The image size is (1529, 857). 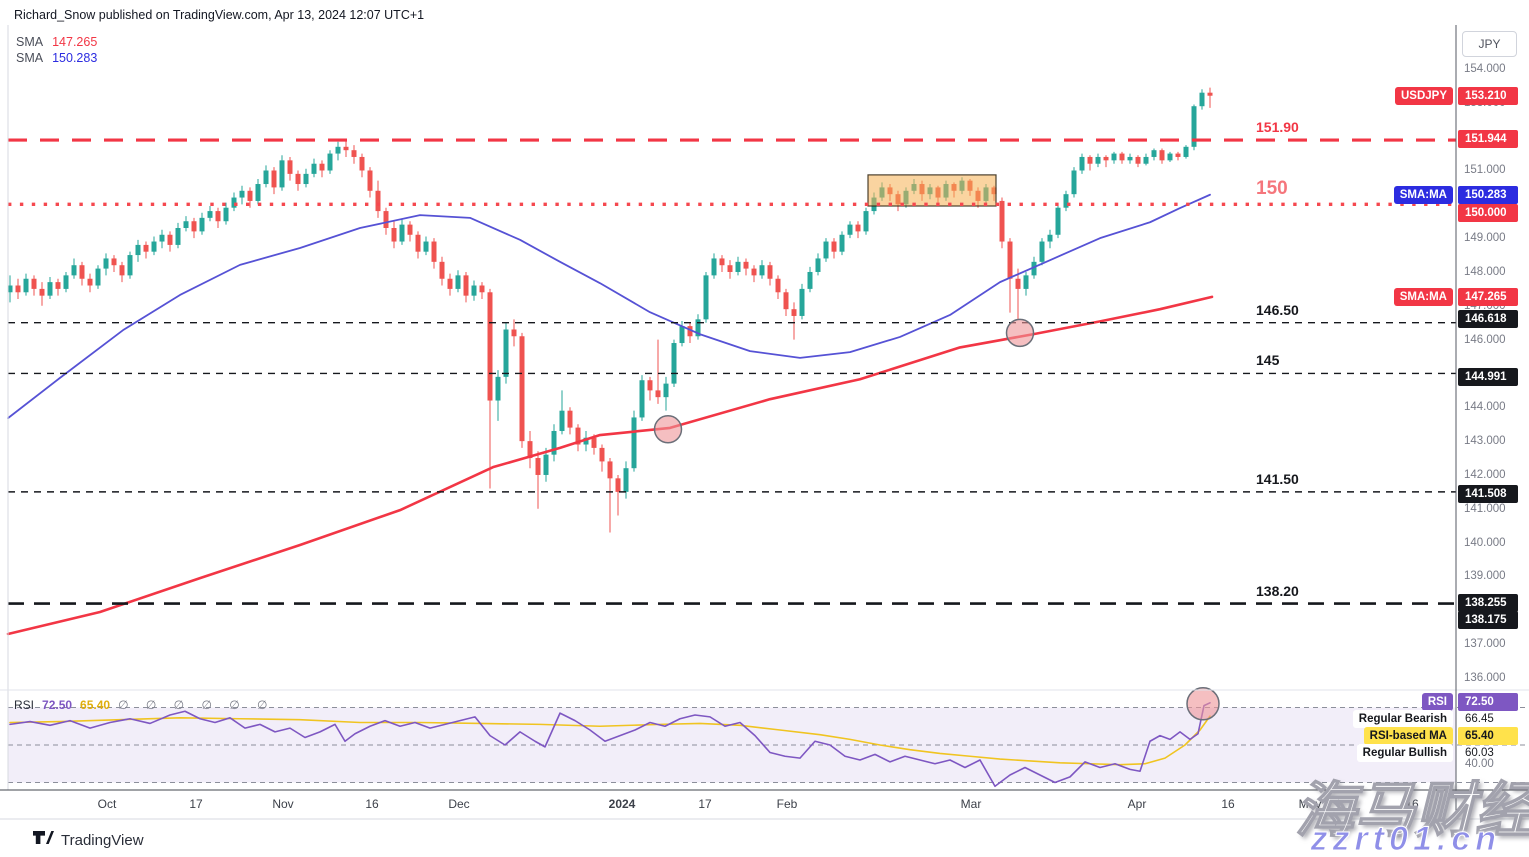 What do you see at coordinates (88, 840) in the screenshot?
I see `footer-brand: TradingView` at bounding box center [88, 840].